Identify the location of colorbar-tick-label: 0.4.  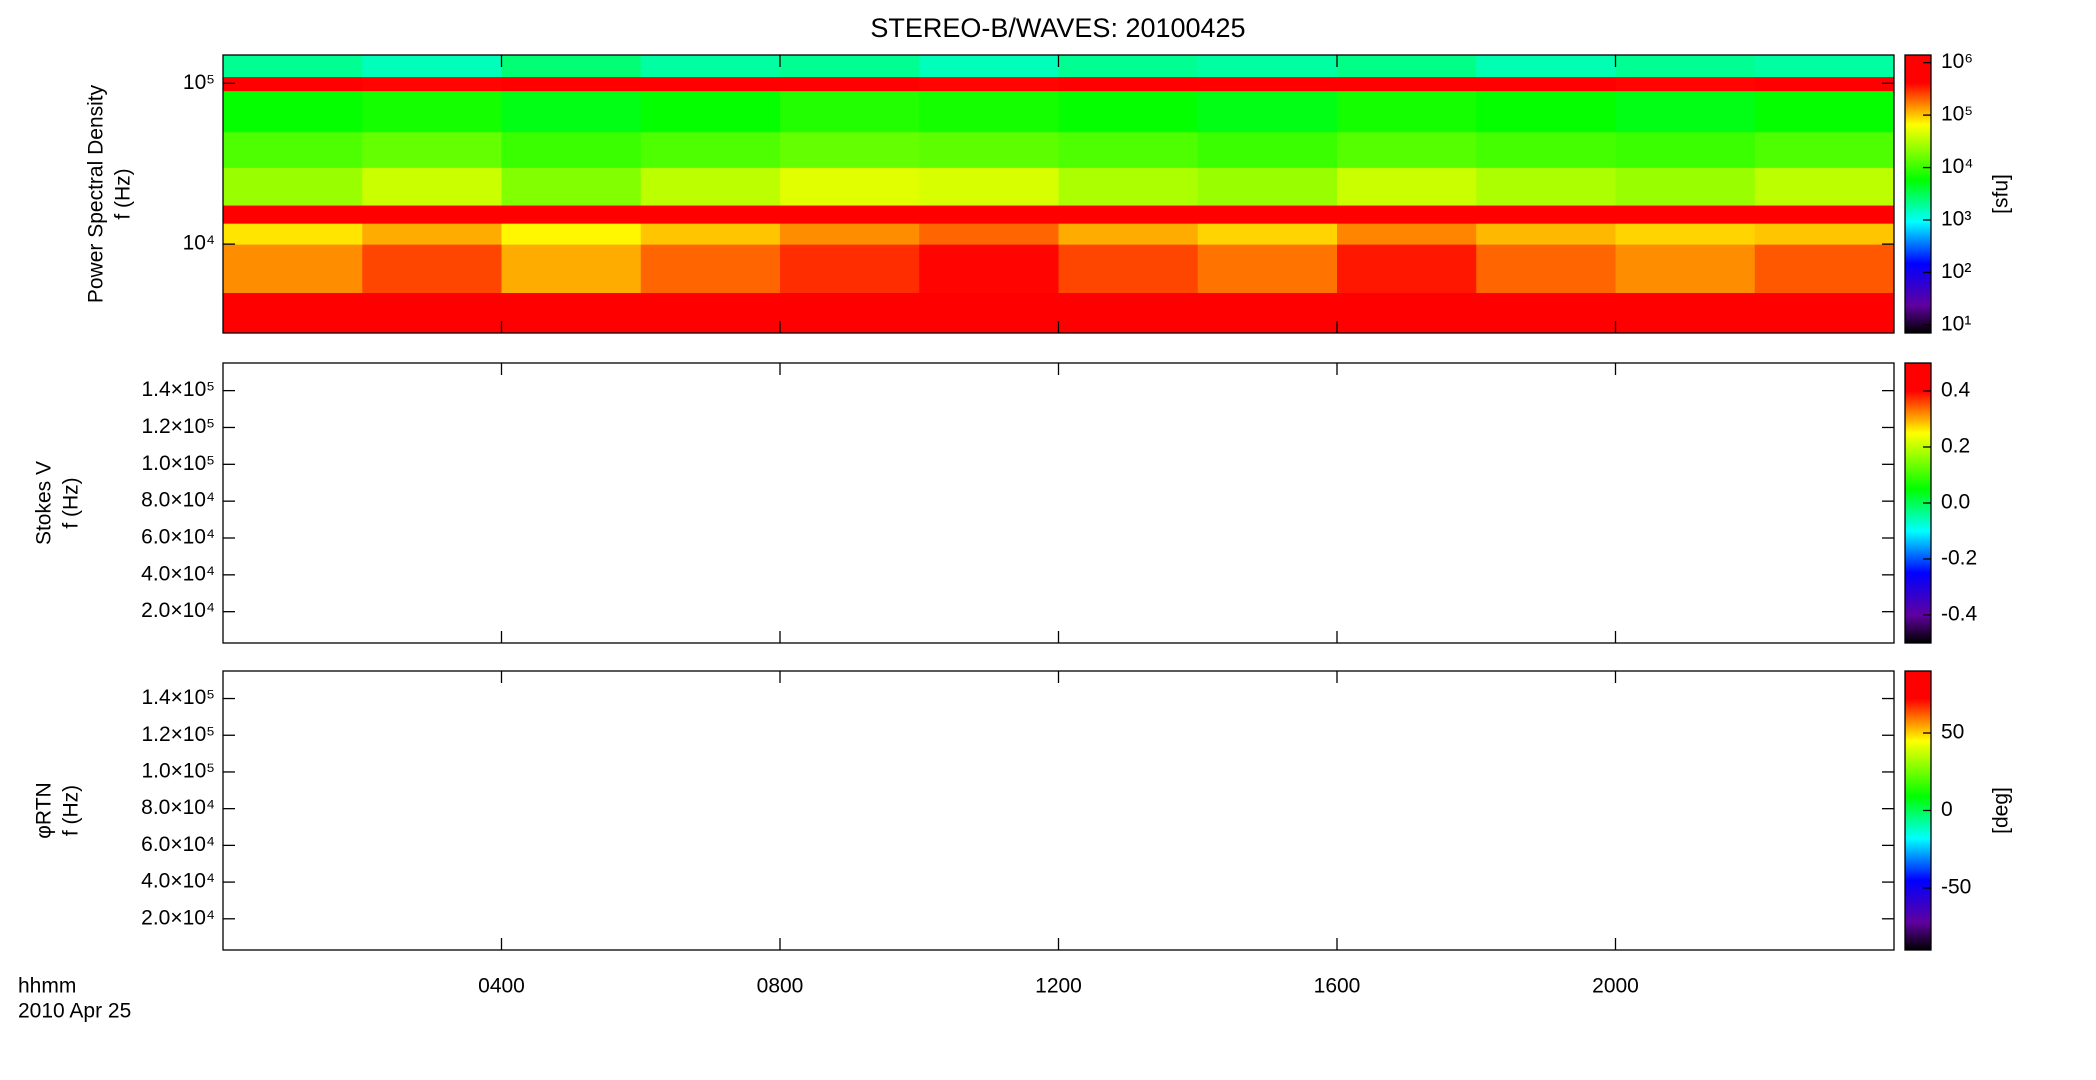
(1956, 390).